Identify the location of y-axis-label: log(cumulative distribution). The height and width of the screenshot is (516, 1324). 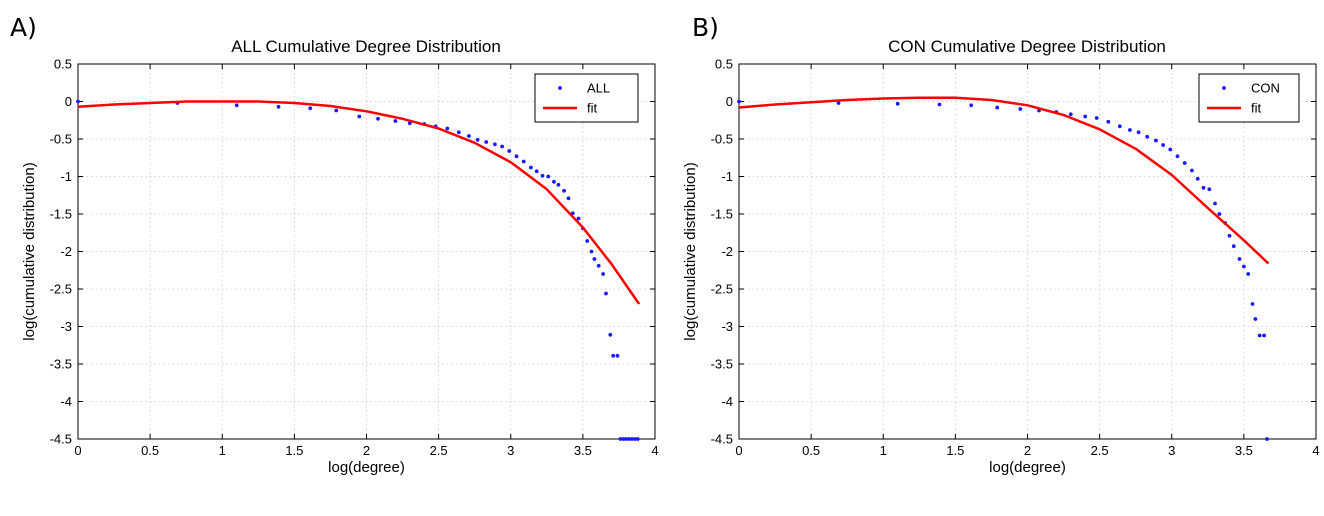
(690, 251).